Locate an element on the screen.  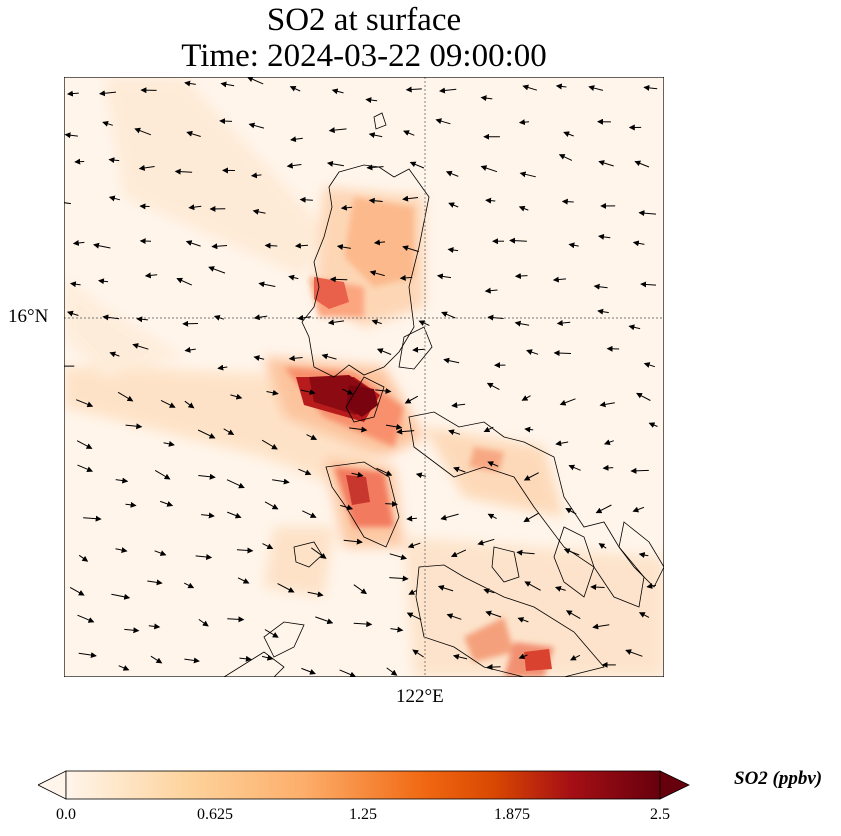
lon-tick-label: 122°E is located at coordinates (420, 696).